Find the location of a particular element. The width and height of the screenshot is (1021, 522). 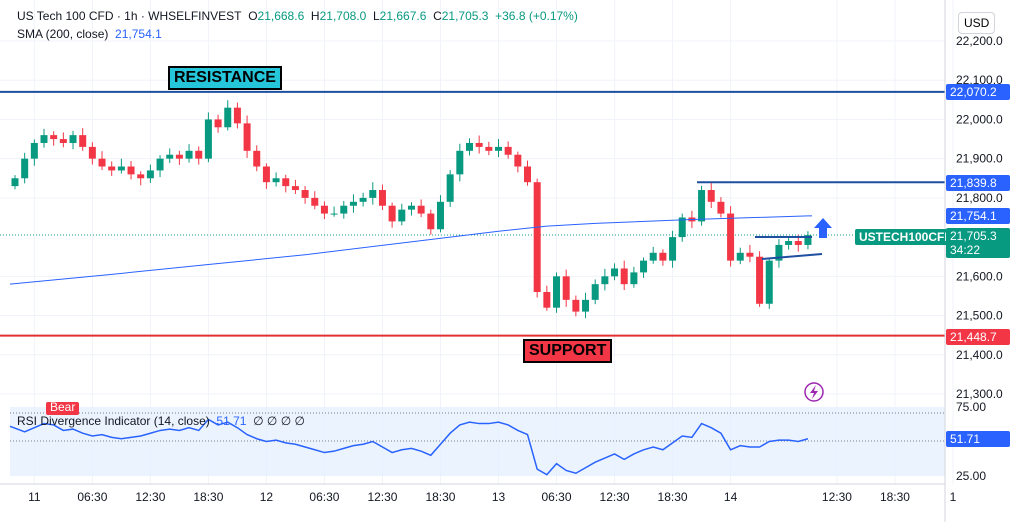

price-tick: 22,200.0 is located at coordinates (979, 41).